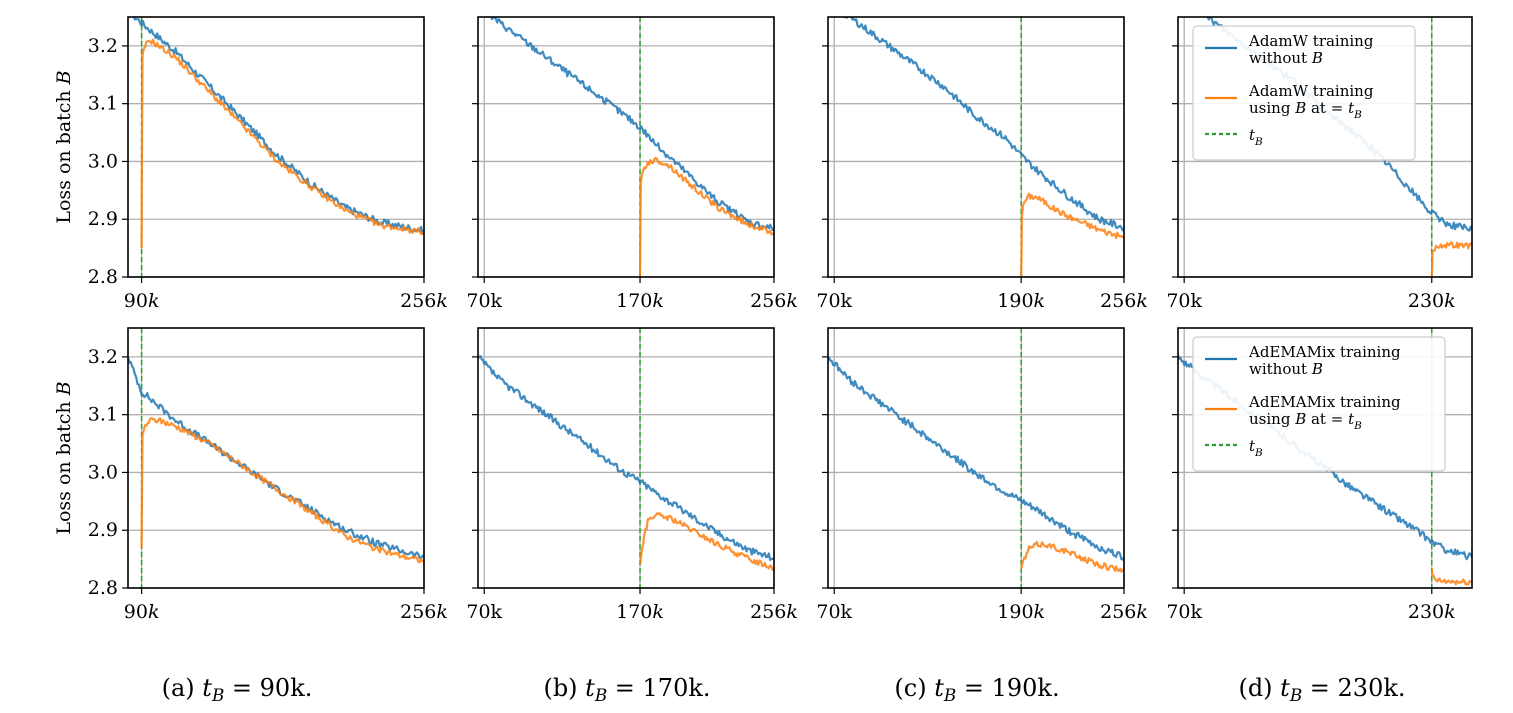  I want to click on panel-ademamix-90k: 2.8 2.9 3.0 3.1 3.2 90k 256k Loss on batch B, so click(250, 475).